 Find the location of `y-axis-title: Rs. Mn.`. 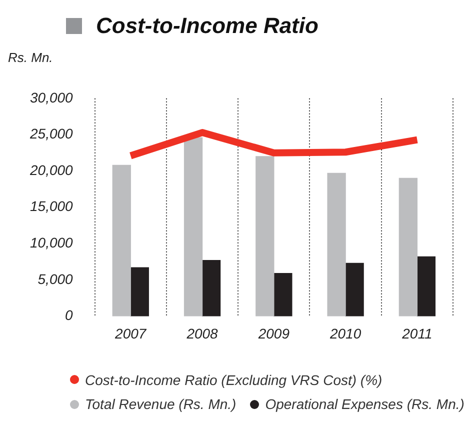

y-axis-title: Rs. Mn. is located at coordinates (31, 58).